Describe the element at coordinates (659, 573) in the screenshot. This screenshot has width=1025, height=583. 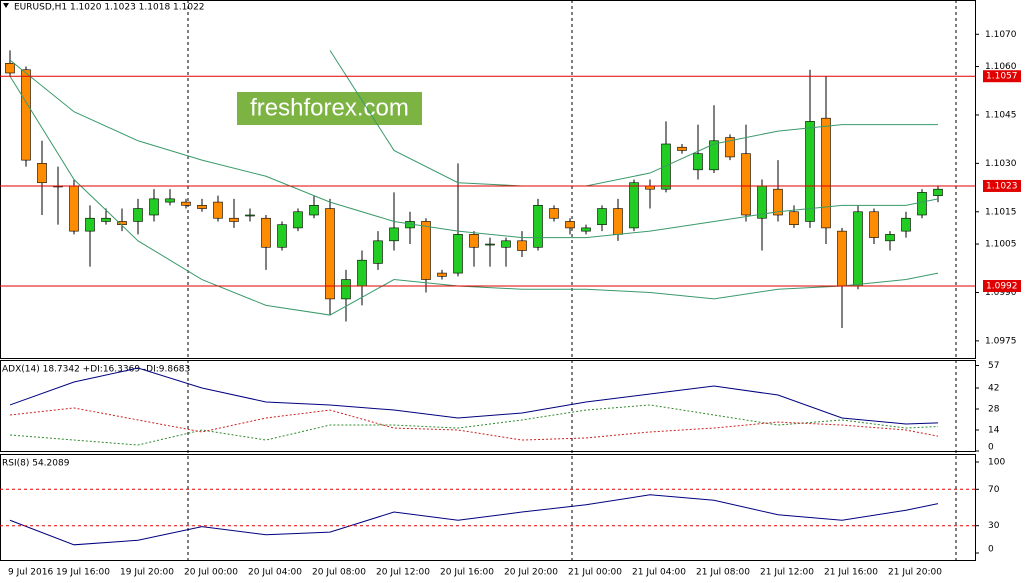
I see `x-tick-label: 21 Jul 04:00` at that location.